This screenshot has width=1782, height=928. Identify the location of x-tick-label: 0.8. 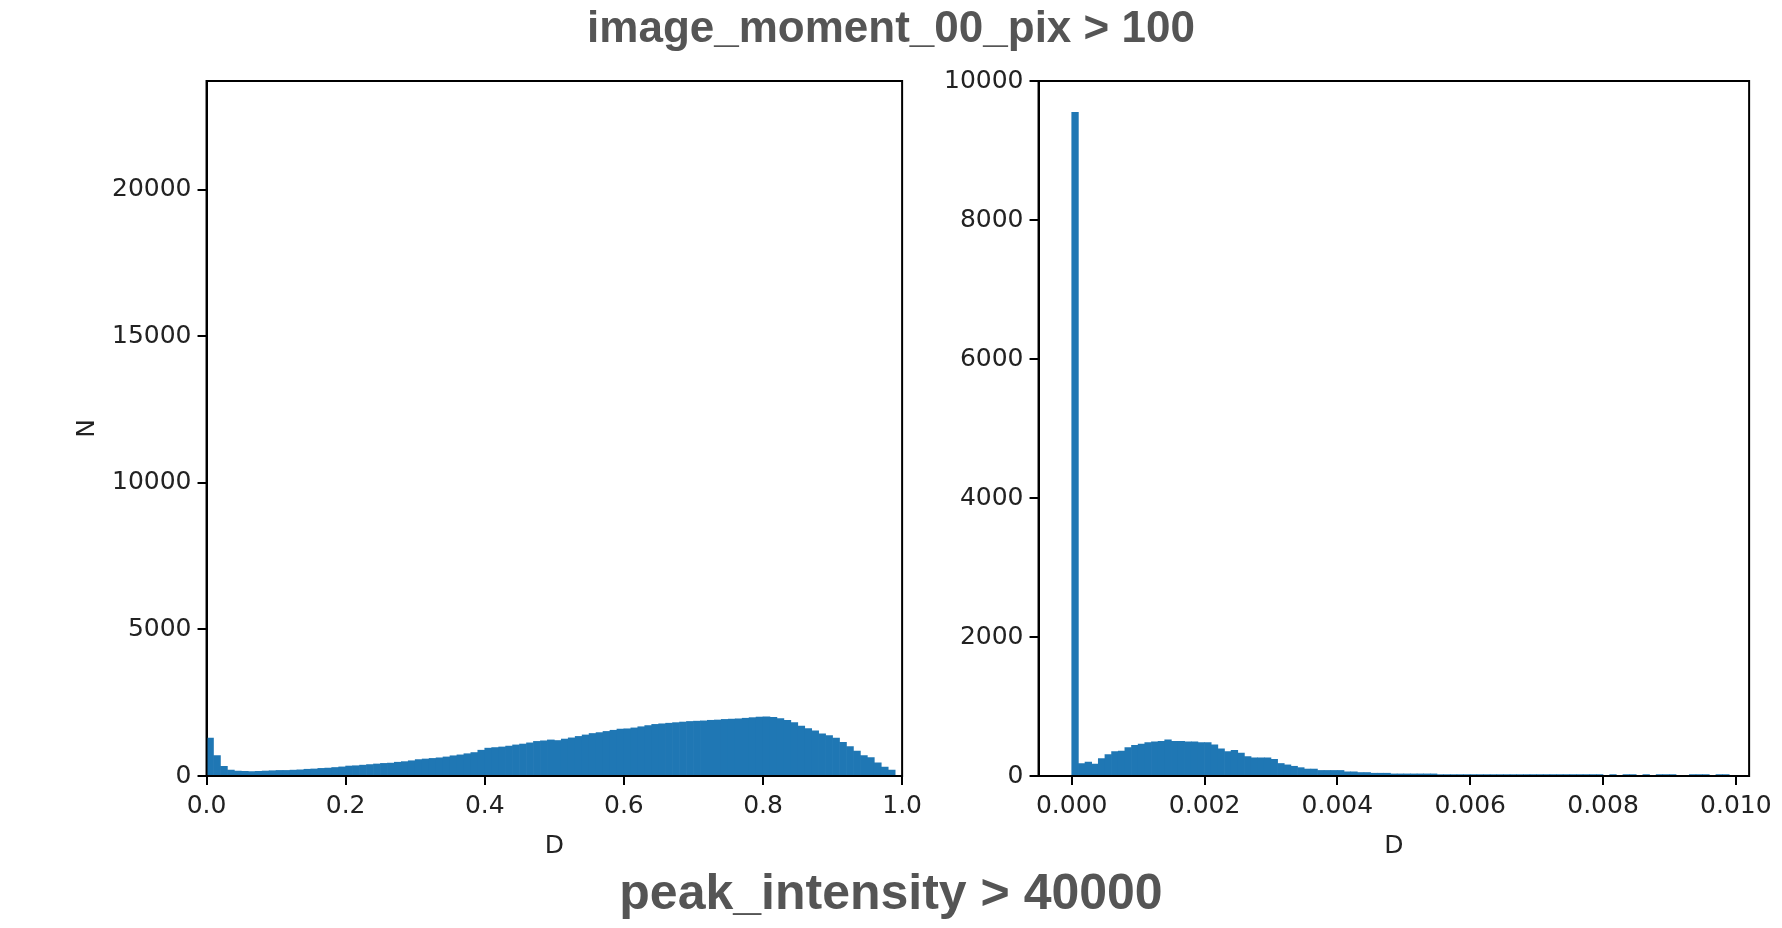
(763, 804).